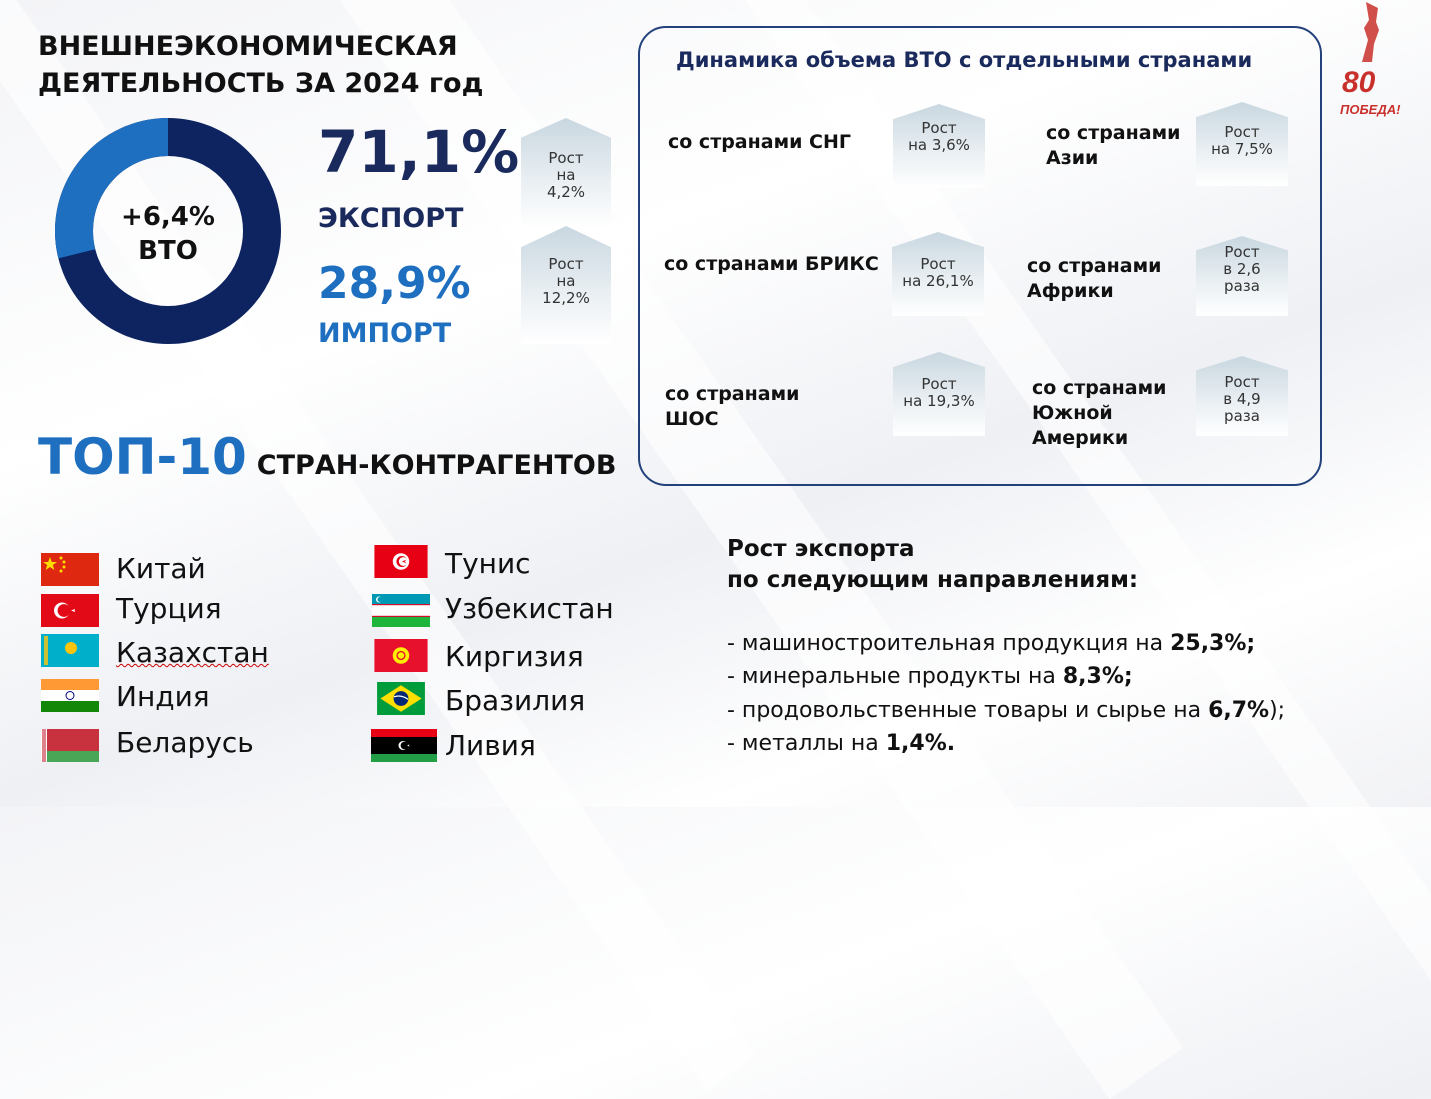 Image resolution: width=1431 pixels, height=1099 pixels. I want to click on vto-donut-chart, so click(168, 231).